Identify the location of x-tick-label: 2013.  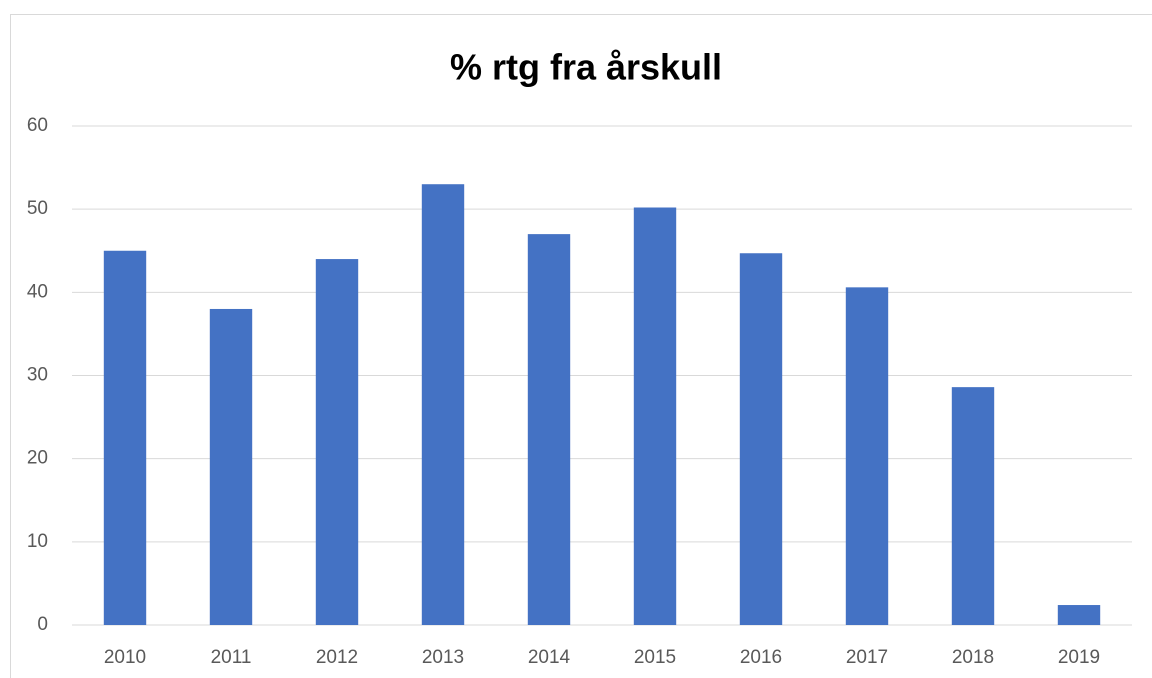
(443, 657).